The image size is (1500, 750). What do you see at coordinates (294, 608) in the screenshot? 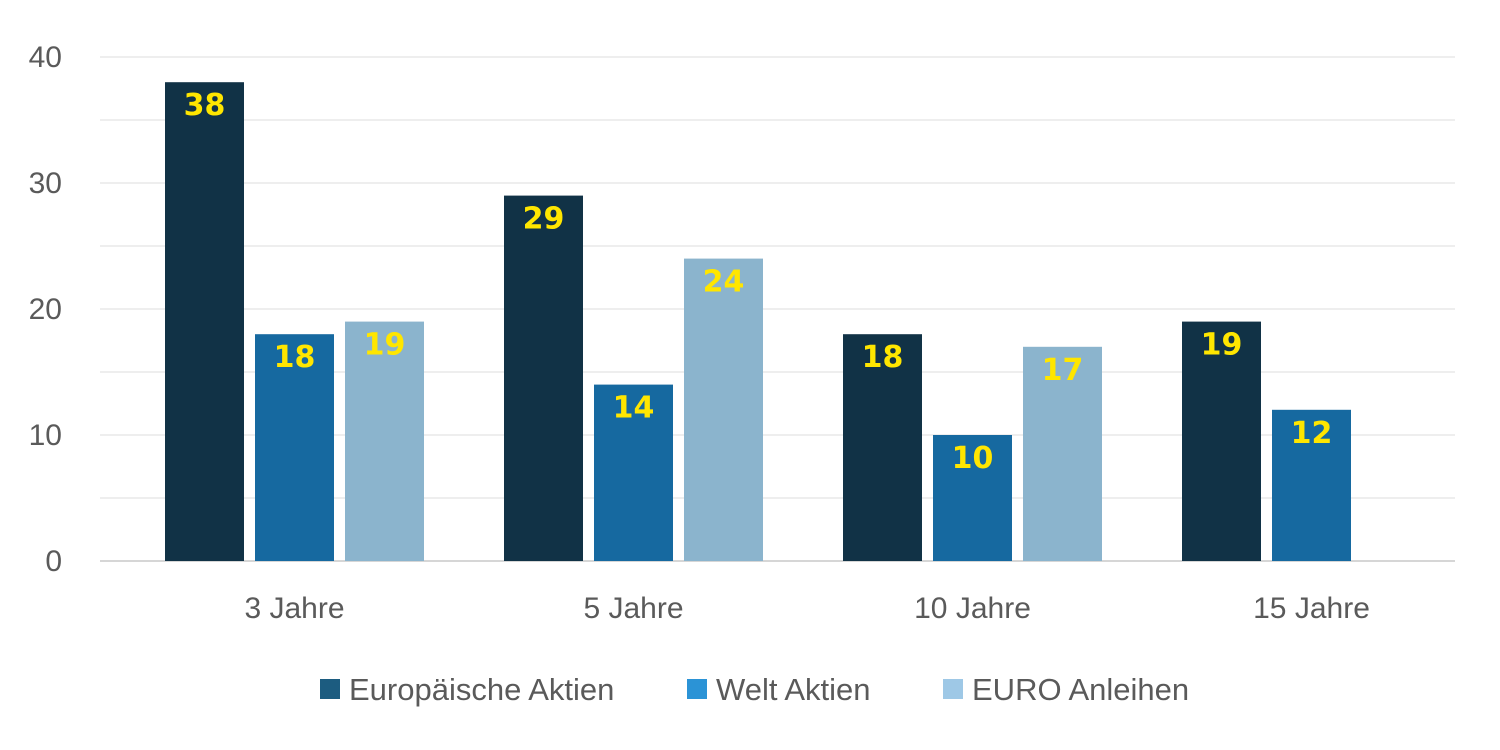
I see `x-tick-label: 3 Jahre` at bounding box center [294, 608].